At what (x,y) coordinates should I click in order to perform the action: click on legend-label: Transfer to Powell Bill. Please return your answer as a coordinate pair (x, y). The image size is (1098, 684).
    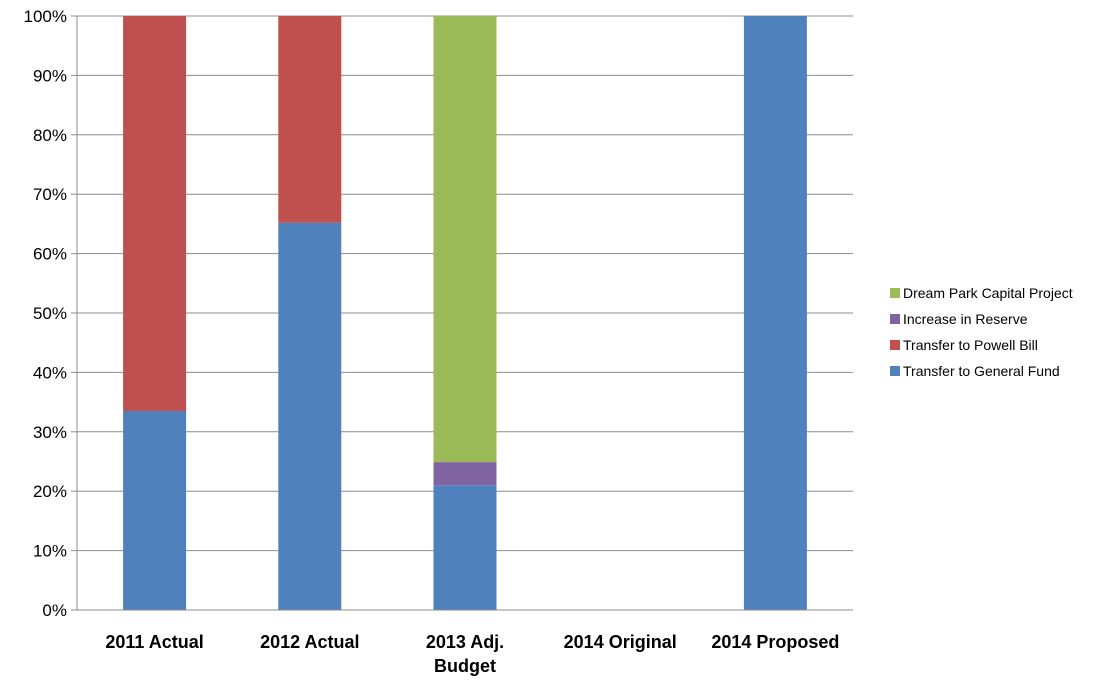
    Looking at the image, I should click on (970, 345).